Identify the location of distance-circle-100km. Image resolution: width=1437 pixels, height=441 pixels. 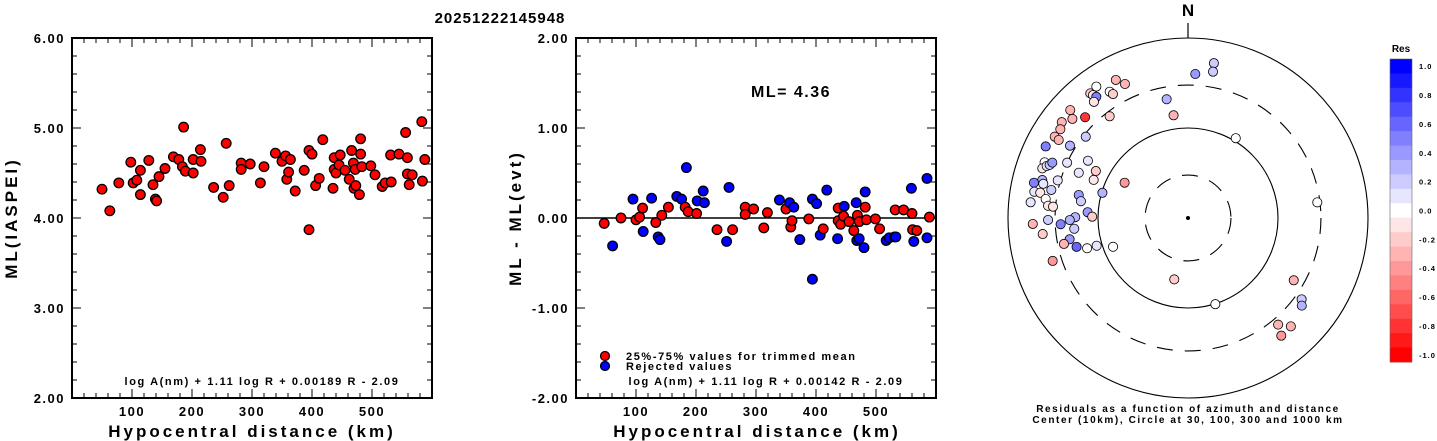
(1188, 218).